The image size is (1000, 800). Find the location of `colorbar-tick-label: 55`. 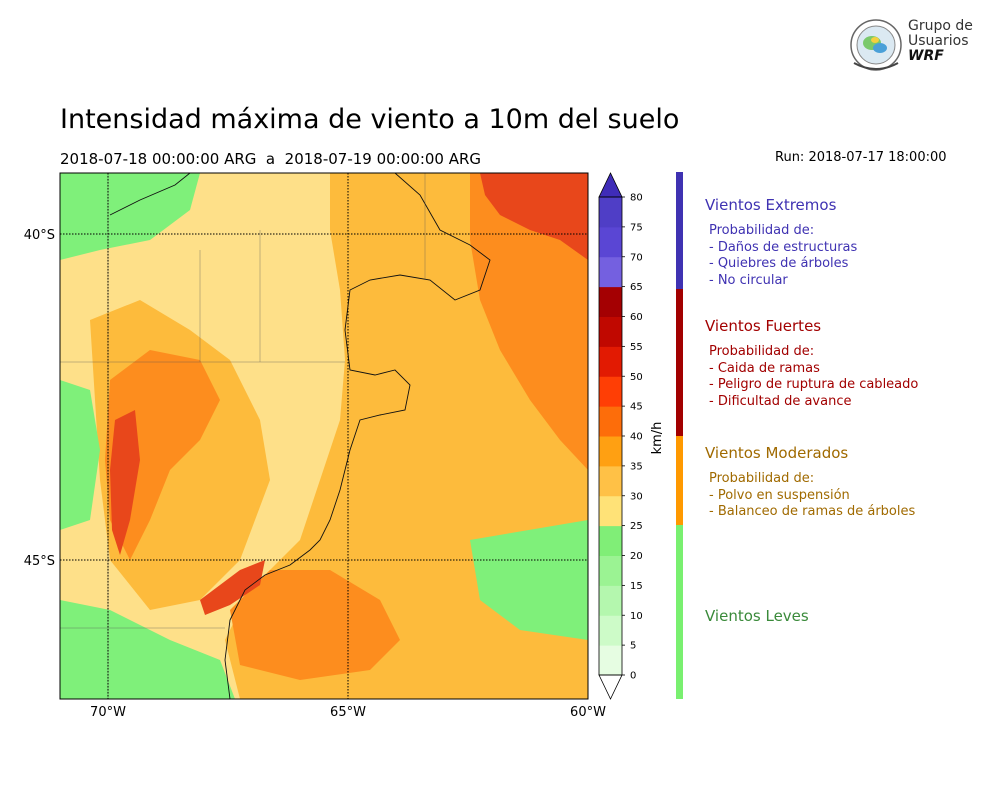

colorbar-tick-label: 55 is located at coordinates (636, 347).